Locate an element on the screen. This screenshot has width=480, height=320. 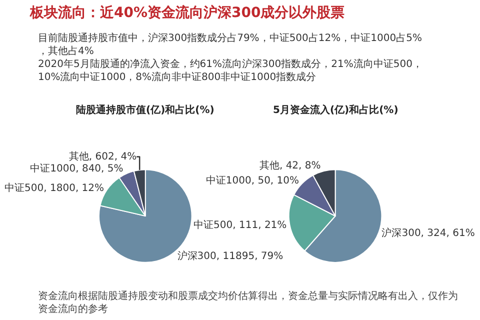
slice-label: 其他, 42, 8% is located at coordinates (290, 165).